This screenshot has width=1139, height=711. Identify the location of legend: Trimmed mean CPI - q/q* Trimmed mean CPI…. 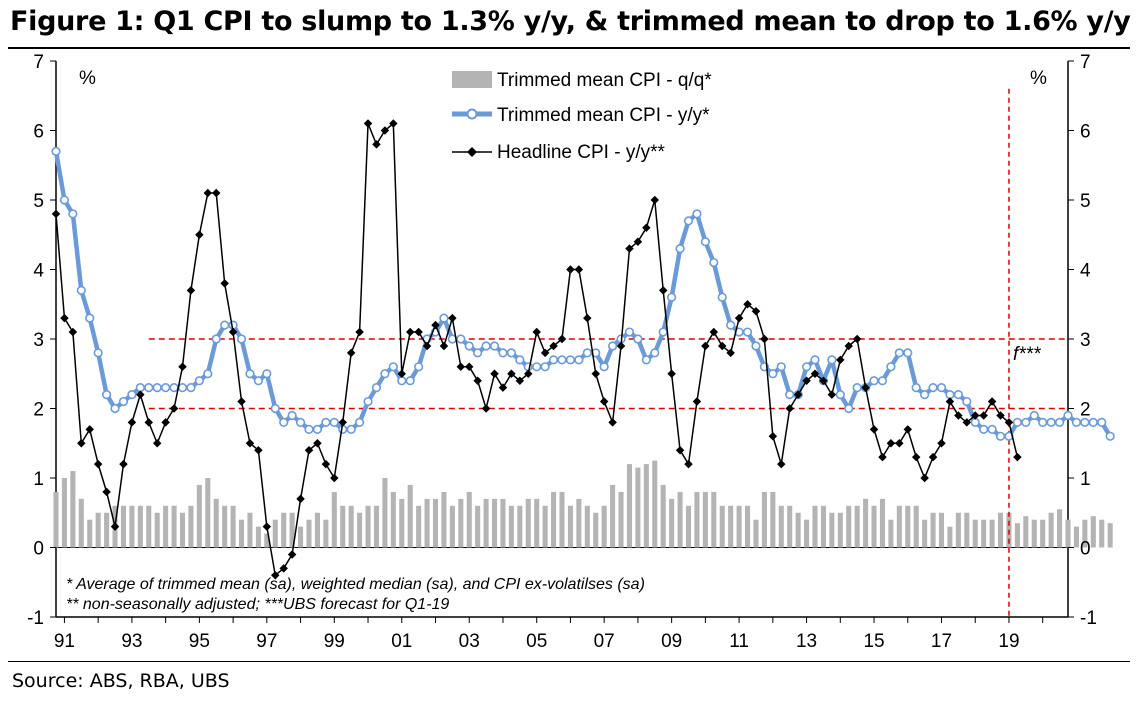
(582, 116).